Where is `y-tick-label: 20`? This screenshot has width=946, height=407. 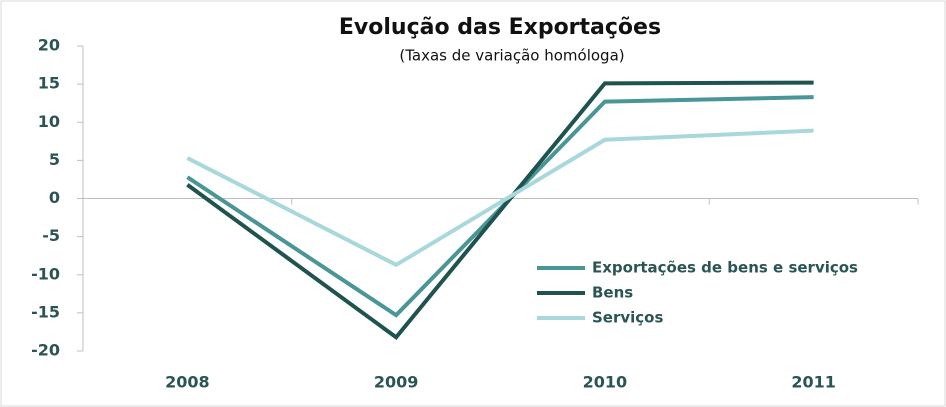 y-tick-label: 20 is located at coordinates (49, 45).